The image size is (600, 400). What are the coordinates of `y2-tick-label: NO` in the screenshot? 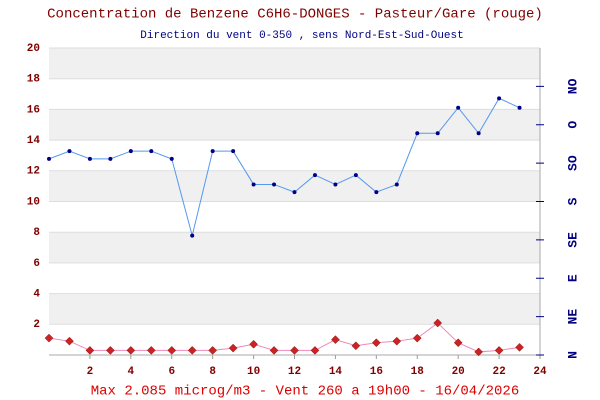 It's located at (572, 86).